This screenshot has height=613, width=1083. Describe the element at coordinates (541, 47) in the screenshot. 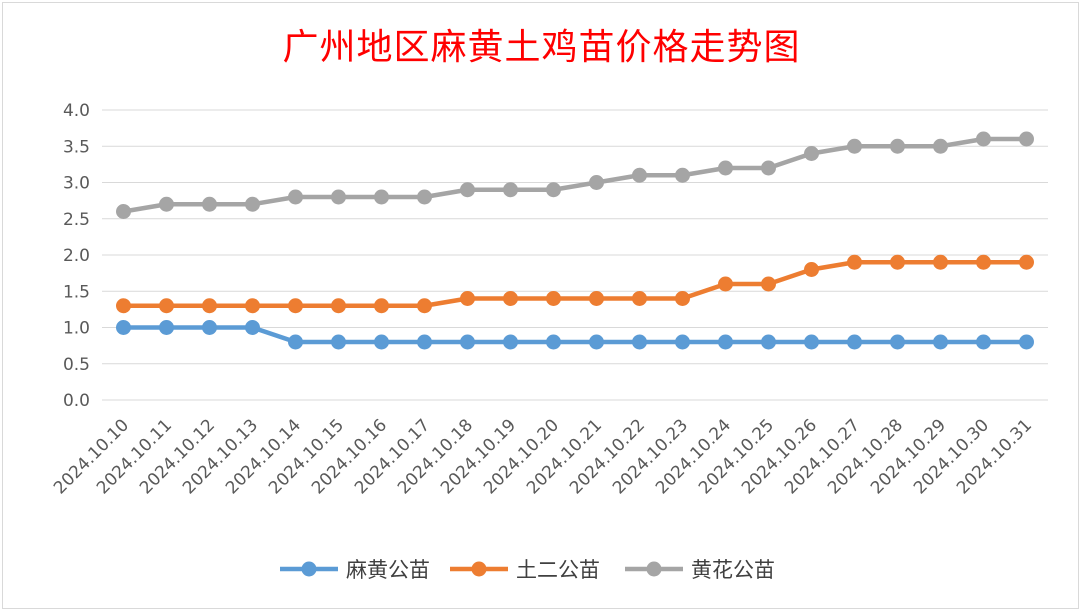

I see `chart-title: 广州地区麻黄土鸡苗价格走势图` at that location.